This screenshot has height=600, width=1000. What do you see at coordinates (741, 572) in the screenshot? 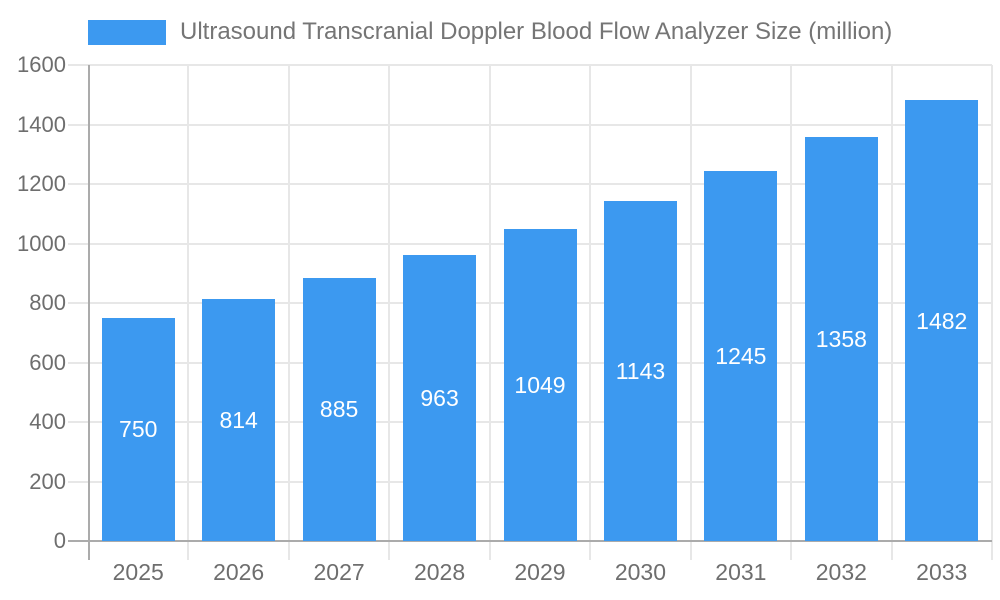
I see `x-axis-tick-label: 2031` at bounding box center [741, 572].